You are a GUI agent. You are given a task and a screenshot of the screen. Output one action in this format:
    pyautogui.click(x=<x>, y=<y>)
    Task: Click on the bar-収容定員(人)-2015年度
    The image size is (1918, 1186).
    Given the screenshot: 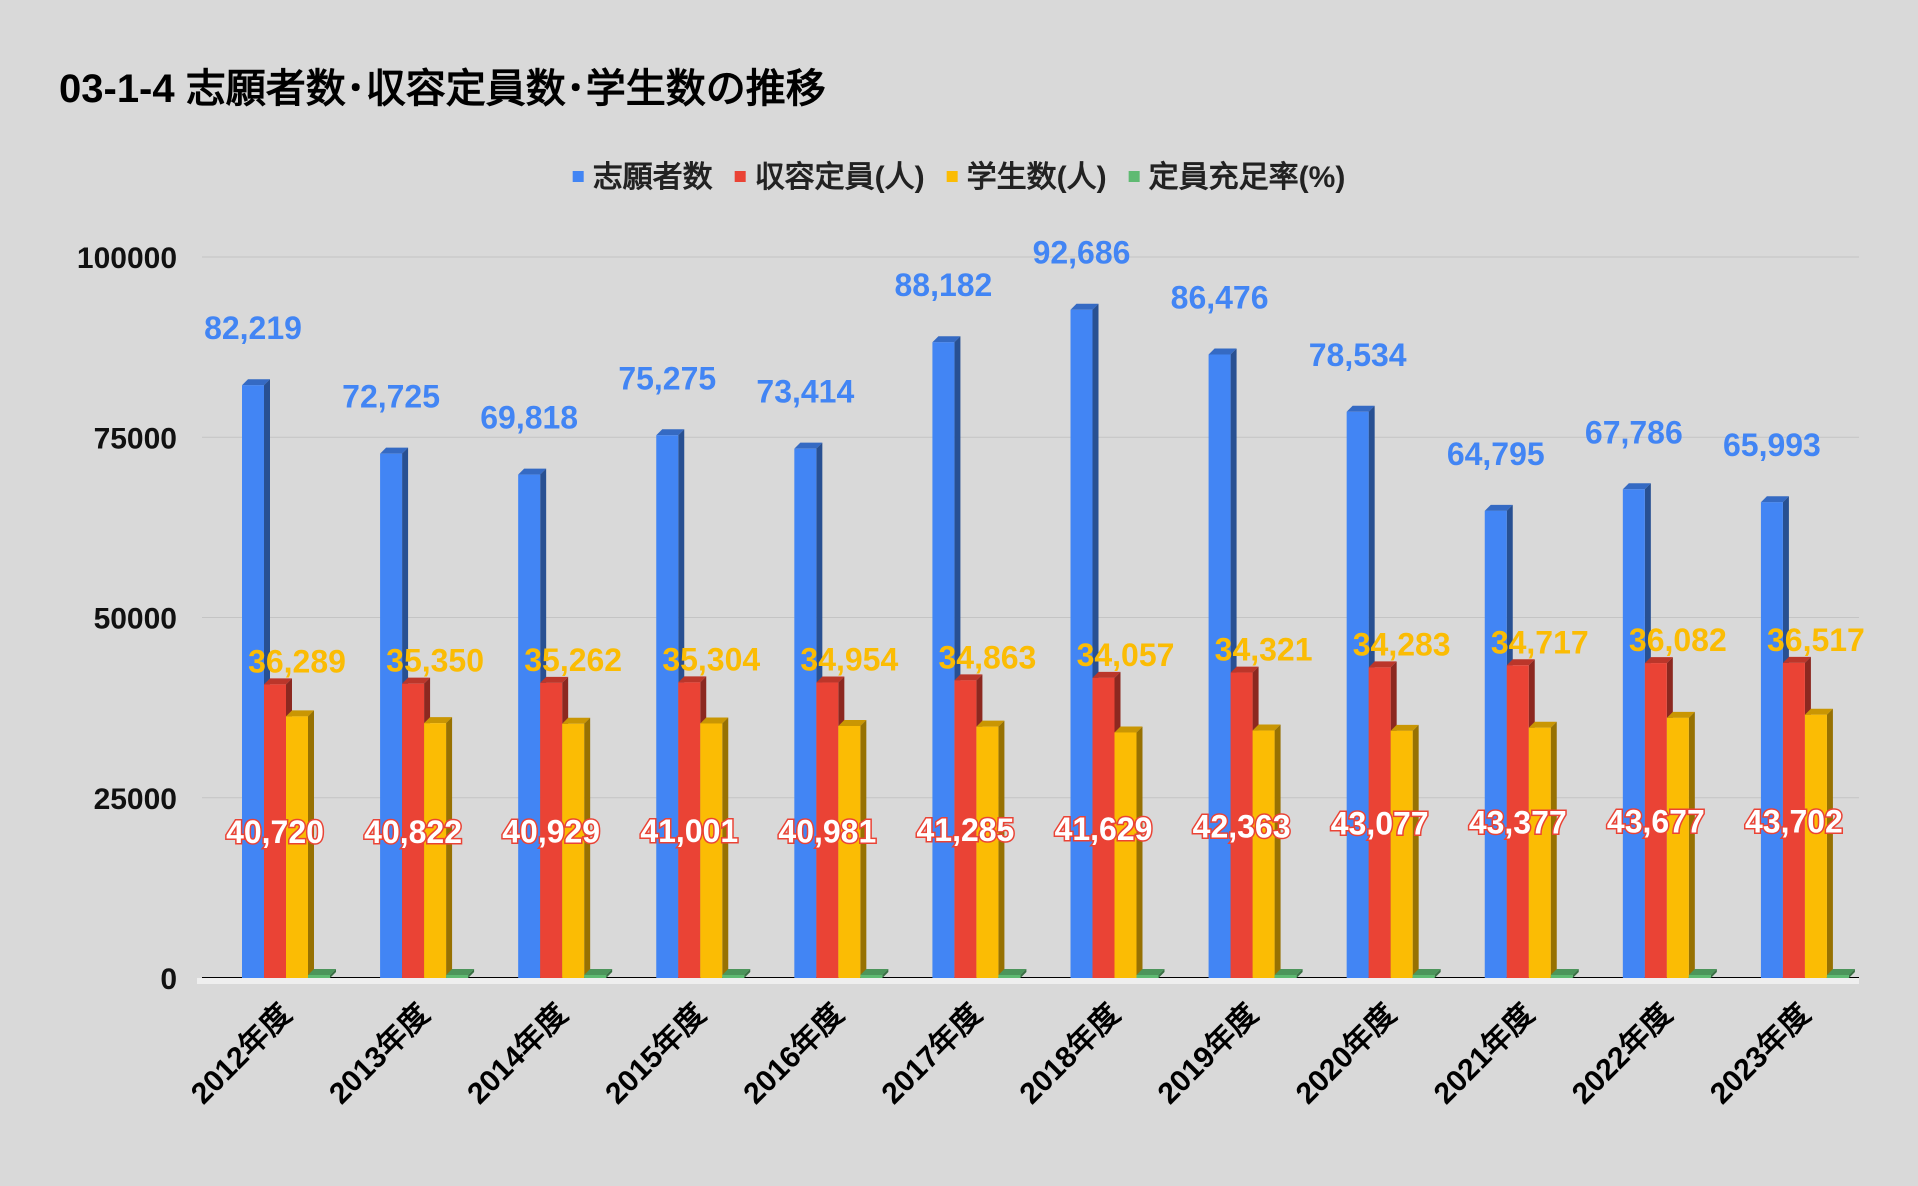 What is the action you would take?
    pyautogui.click(x=689, y=830)
    